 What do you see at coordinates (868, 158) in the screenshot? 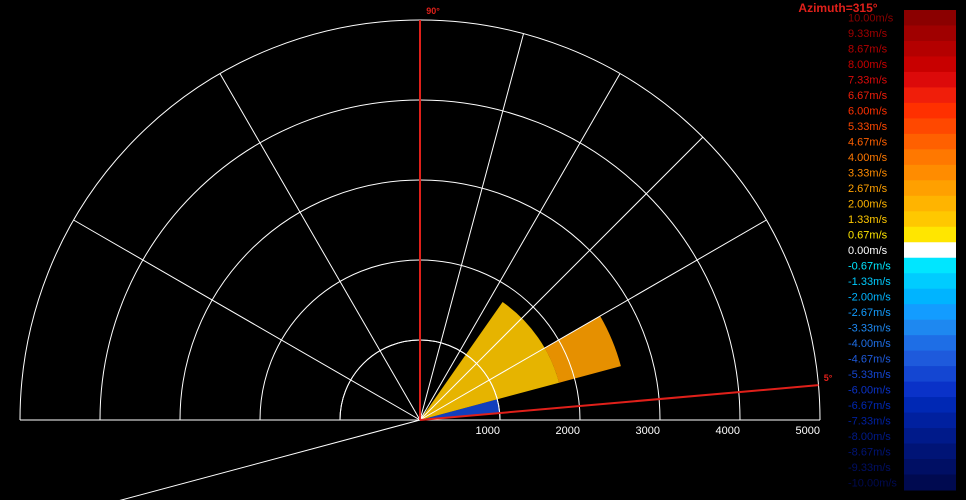
I see `colorbar-label: 4.00m/s` at bounding box center [868, 158].